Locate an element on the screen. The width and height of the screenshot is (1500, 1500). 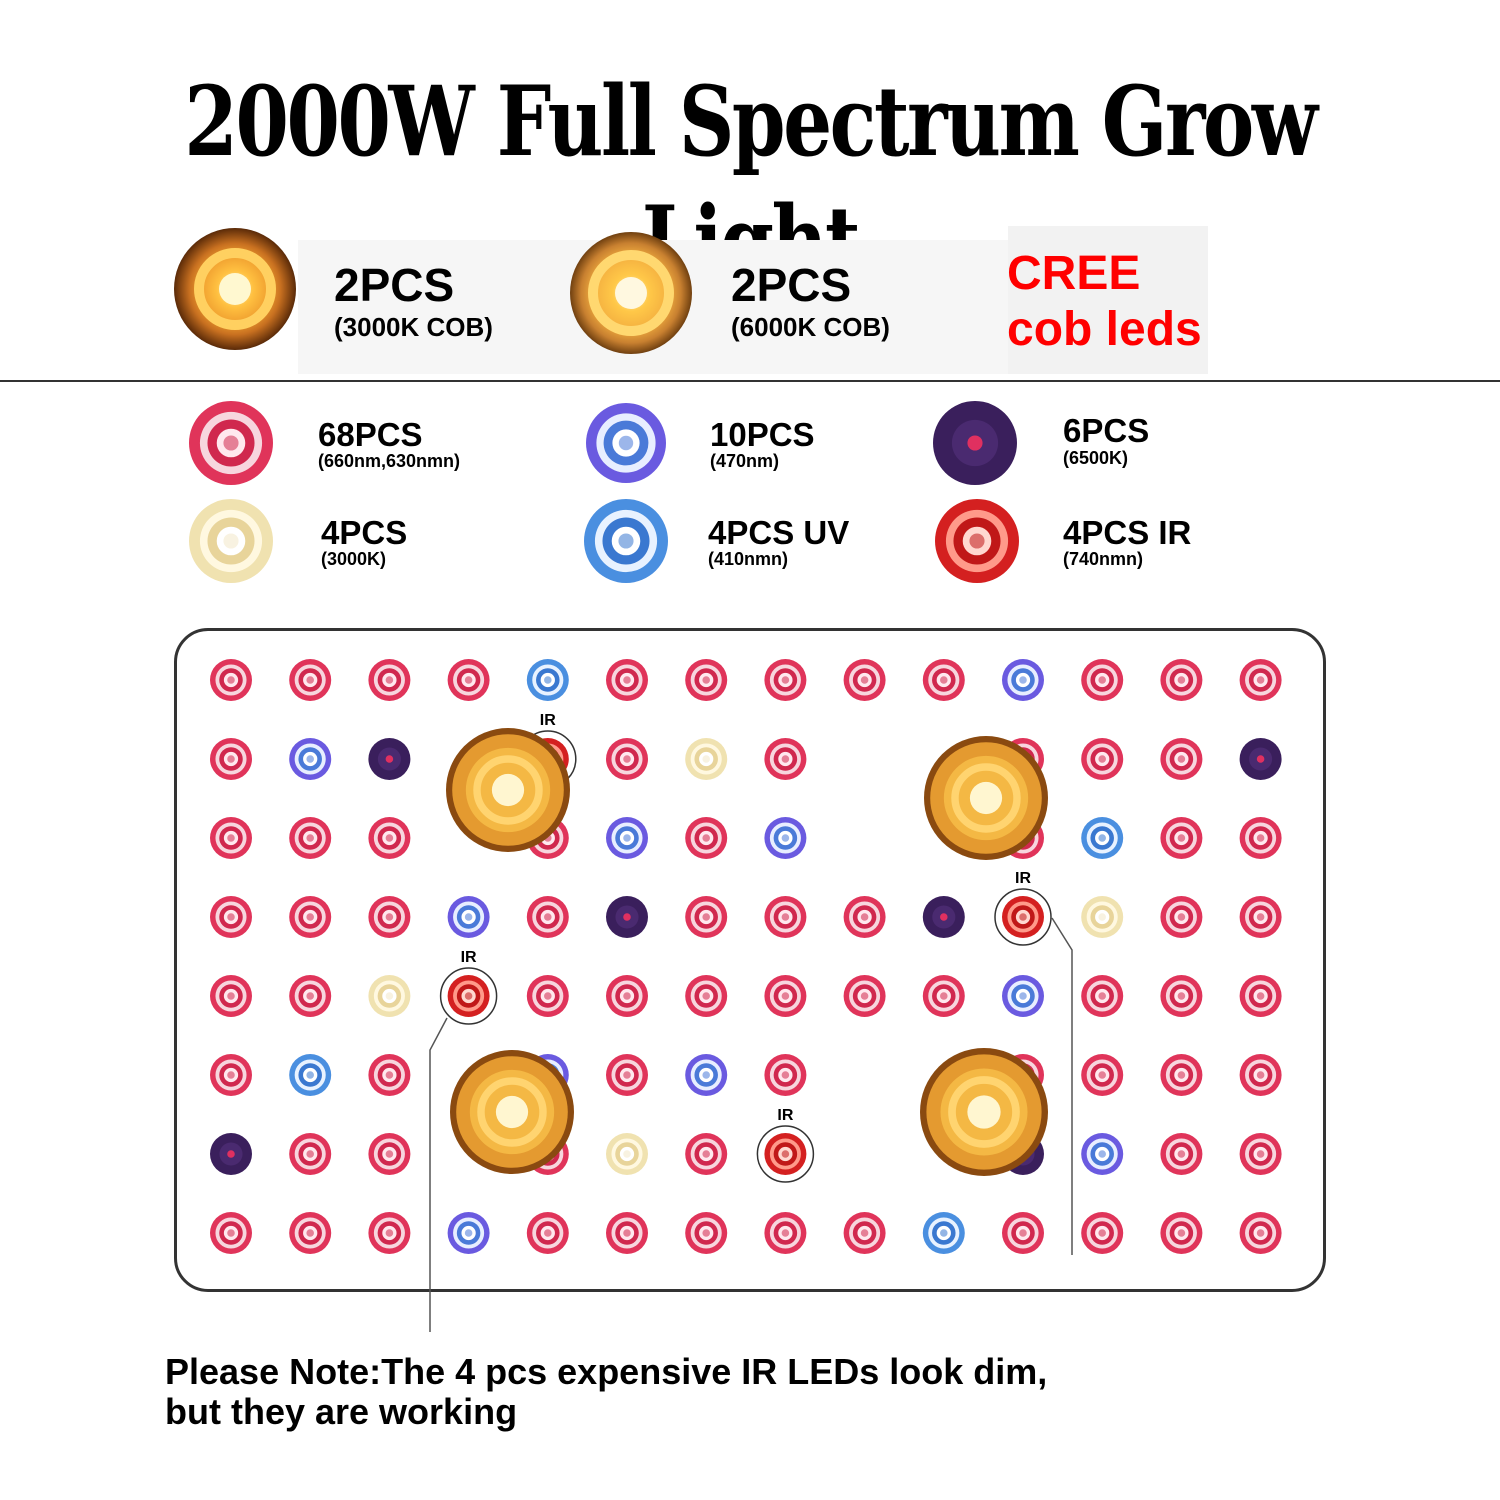
ir-highlight-ring is located at coordinates (468, 996).